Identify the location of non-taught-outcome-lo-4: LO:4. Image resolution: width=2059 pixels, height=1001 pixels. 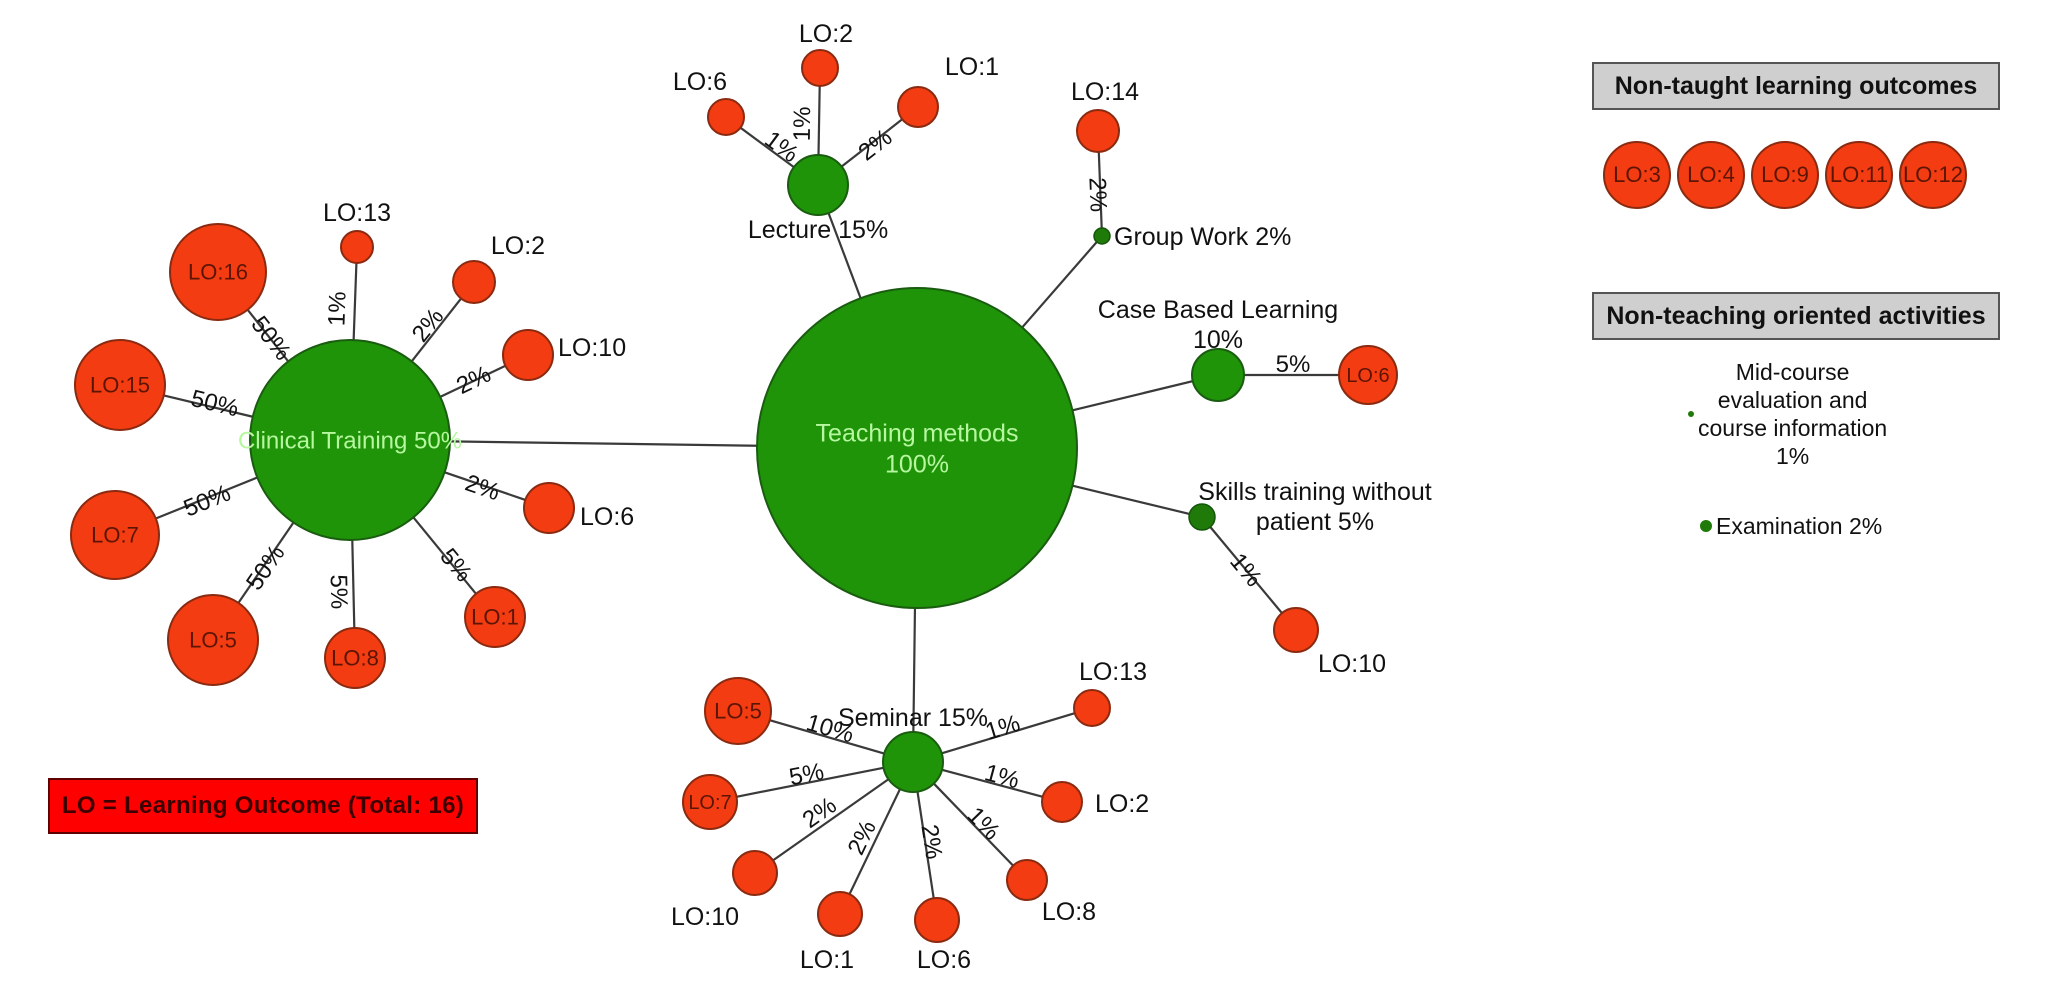
(1711, 175).